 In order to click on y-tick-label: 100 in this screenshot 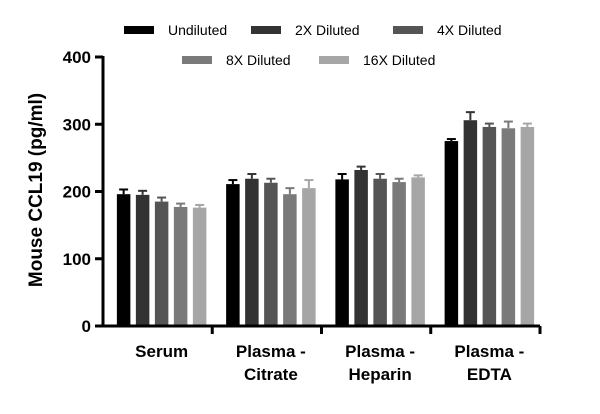, I will do `click(77, 259)`.